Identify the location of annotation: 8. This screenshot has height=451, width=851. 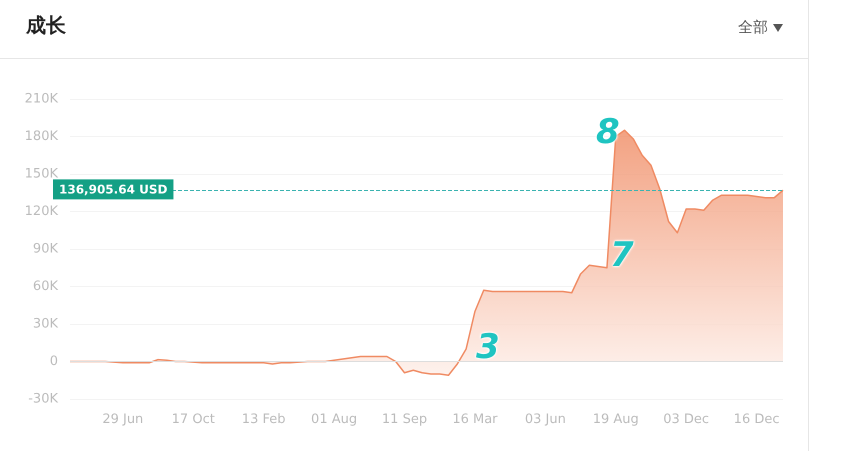
(608, 132).